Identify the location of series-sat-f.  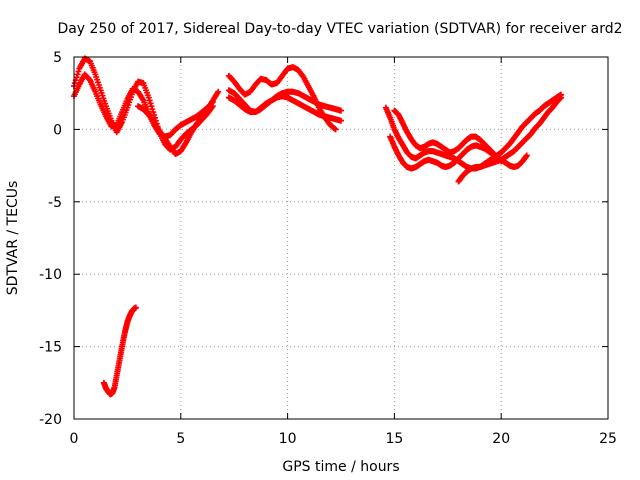
(284, 102).